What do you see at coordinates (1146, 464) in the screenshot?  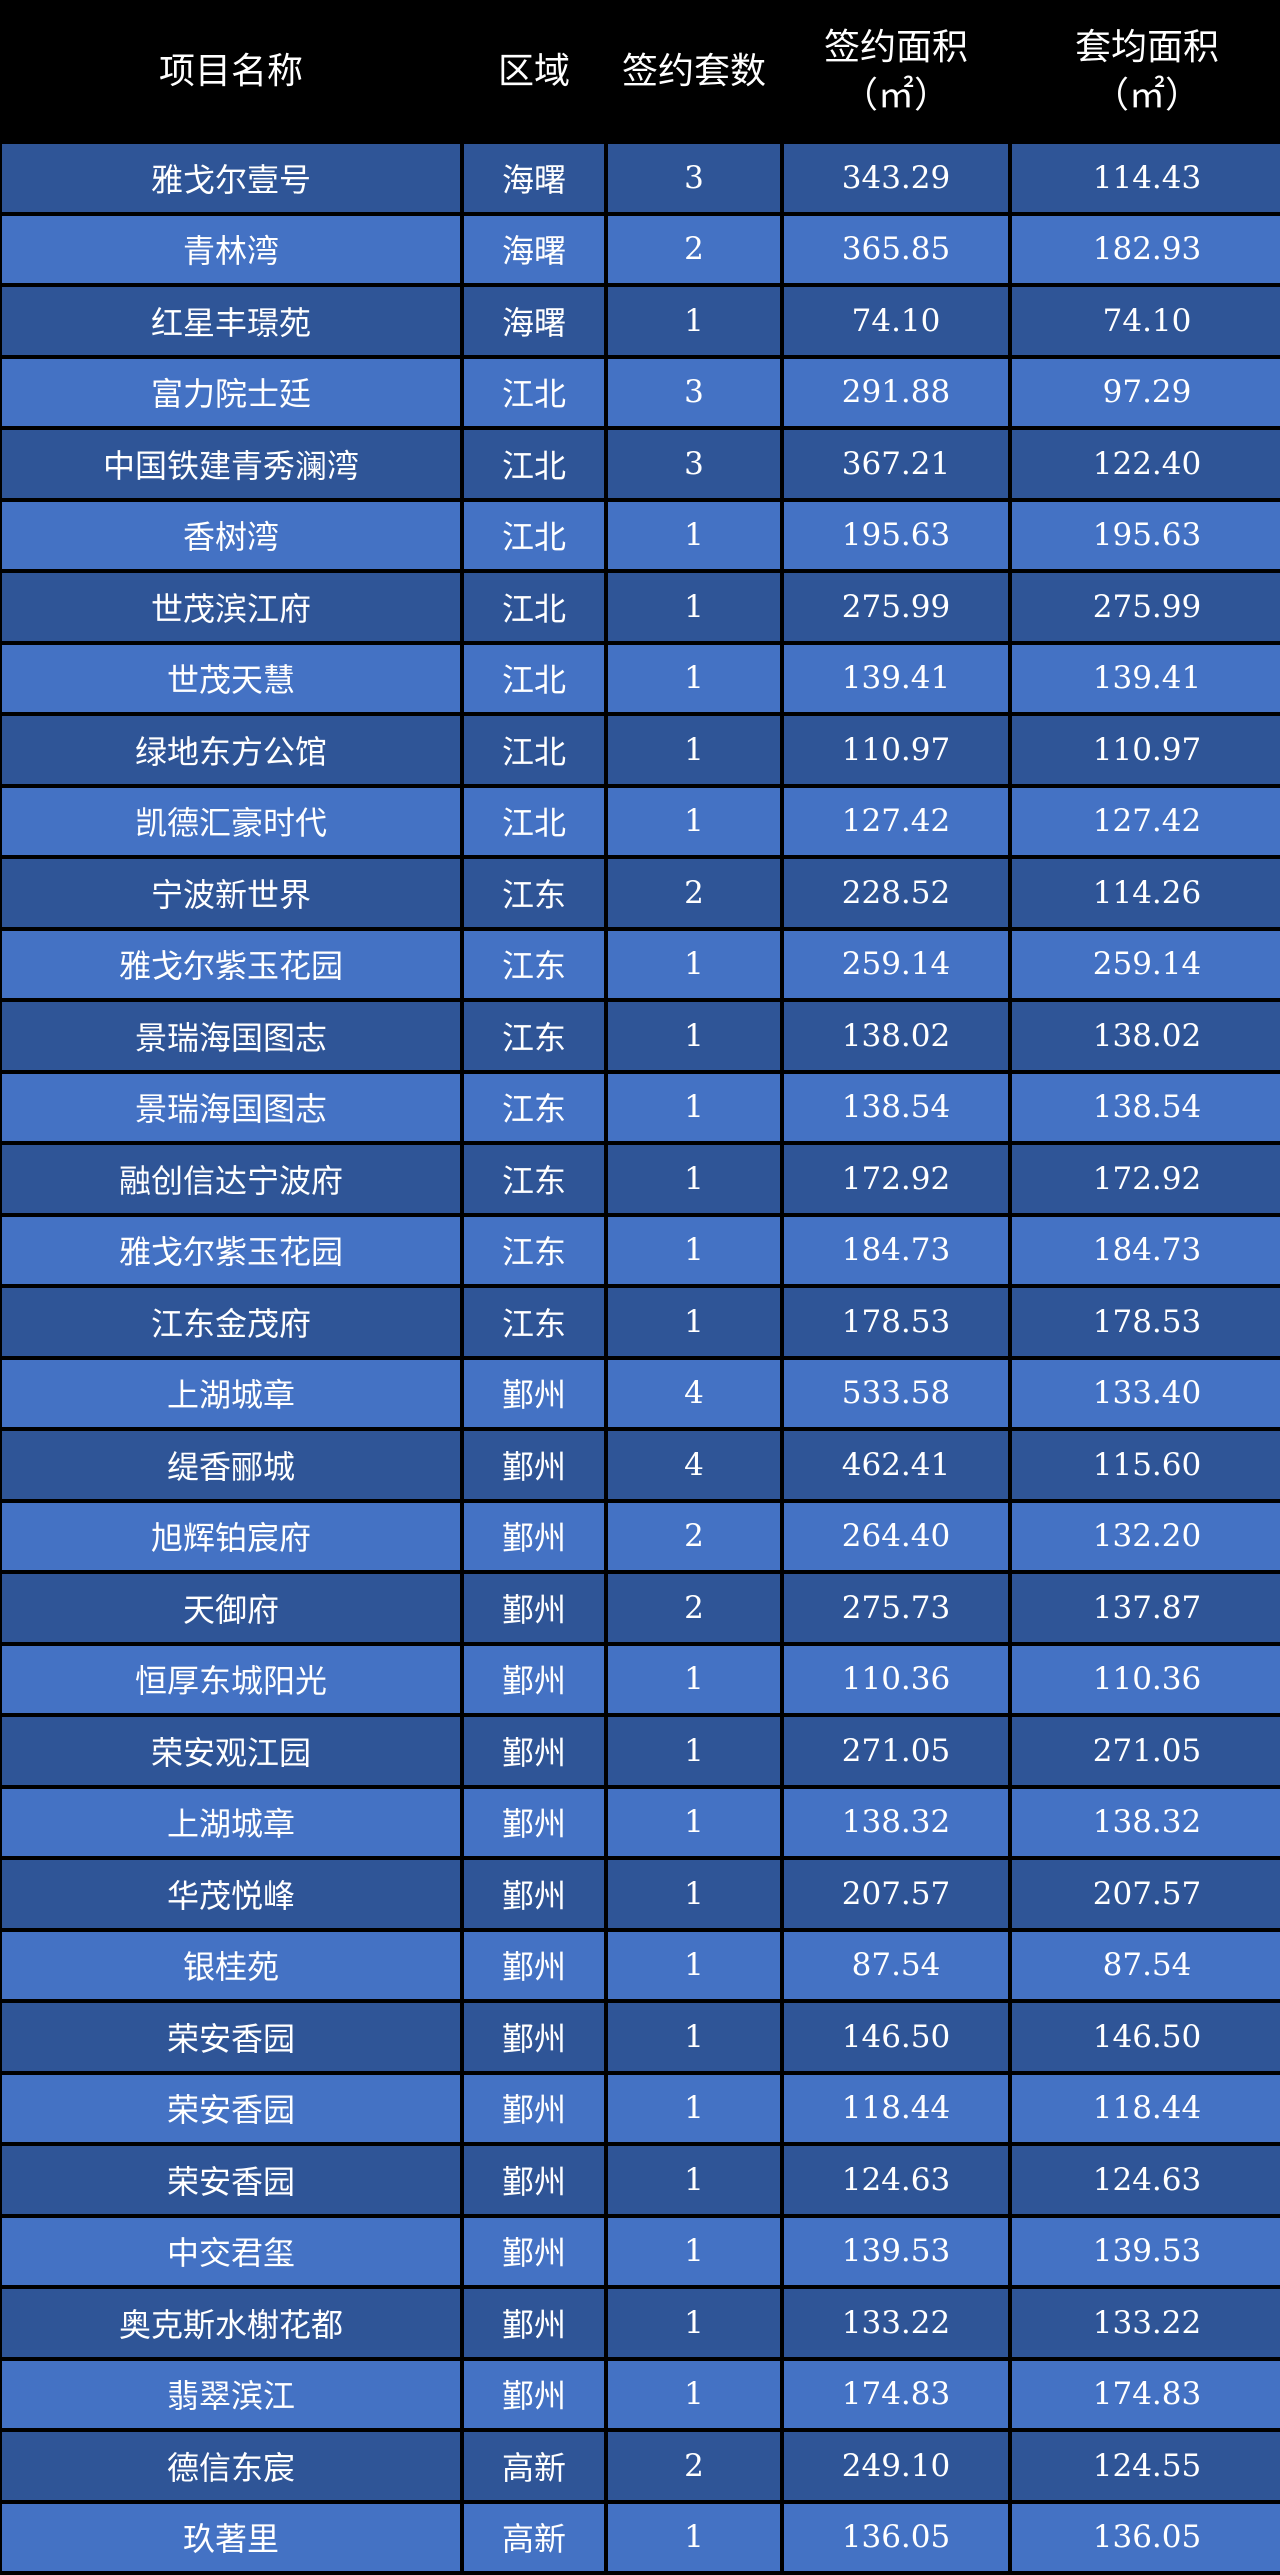 I see `cell-avg-area: 122.40` at bounding box center [1146, 464].